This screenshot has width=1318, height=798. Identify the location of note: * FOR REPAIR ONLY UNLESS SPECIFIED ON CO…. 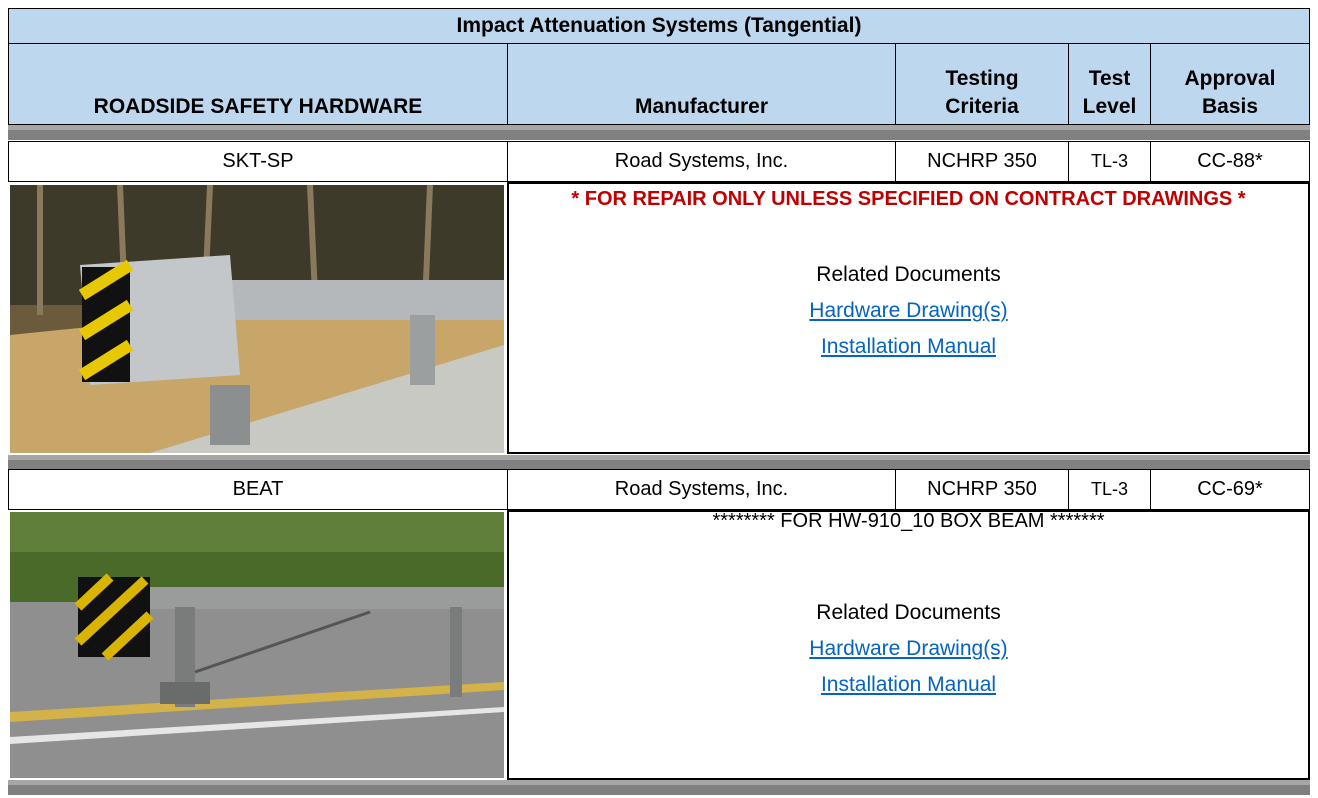
(908, 199).